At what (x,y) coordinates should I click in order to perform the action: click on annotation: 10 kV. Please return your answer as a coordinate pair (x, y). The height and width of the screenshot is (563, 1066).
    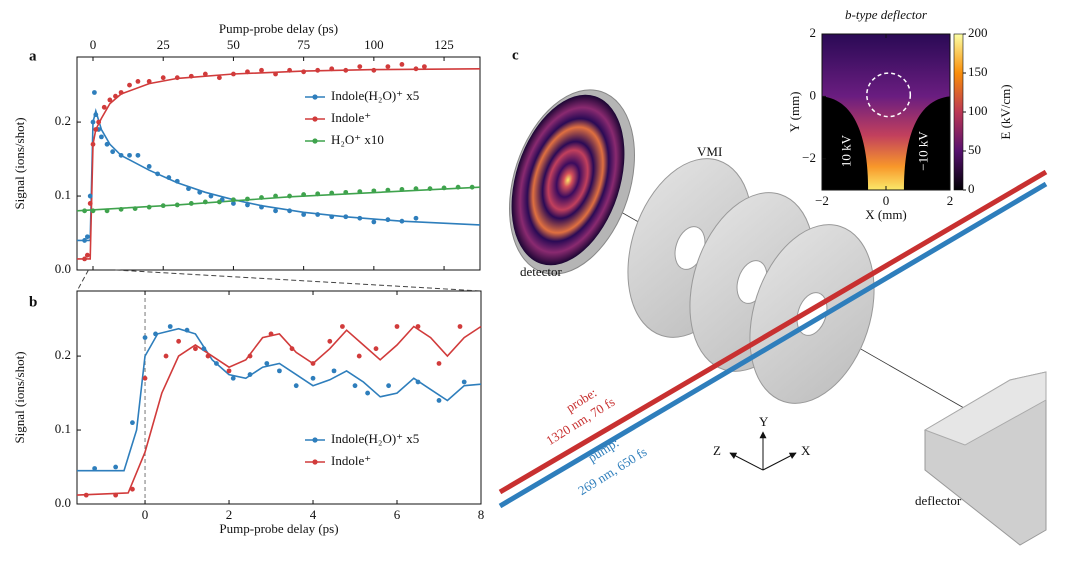
    Looking at the image, I should click on (846, 150).